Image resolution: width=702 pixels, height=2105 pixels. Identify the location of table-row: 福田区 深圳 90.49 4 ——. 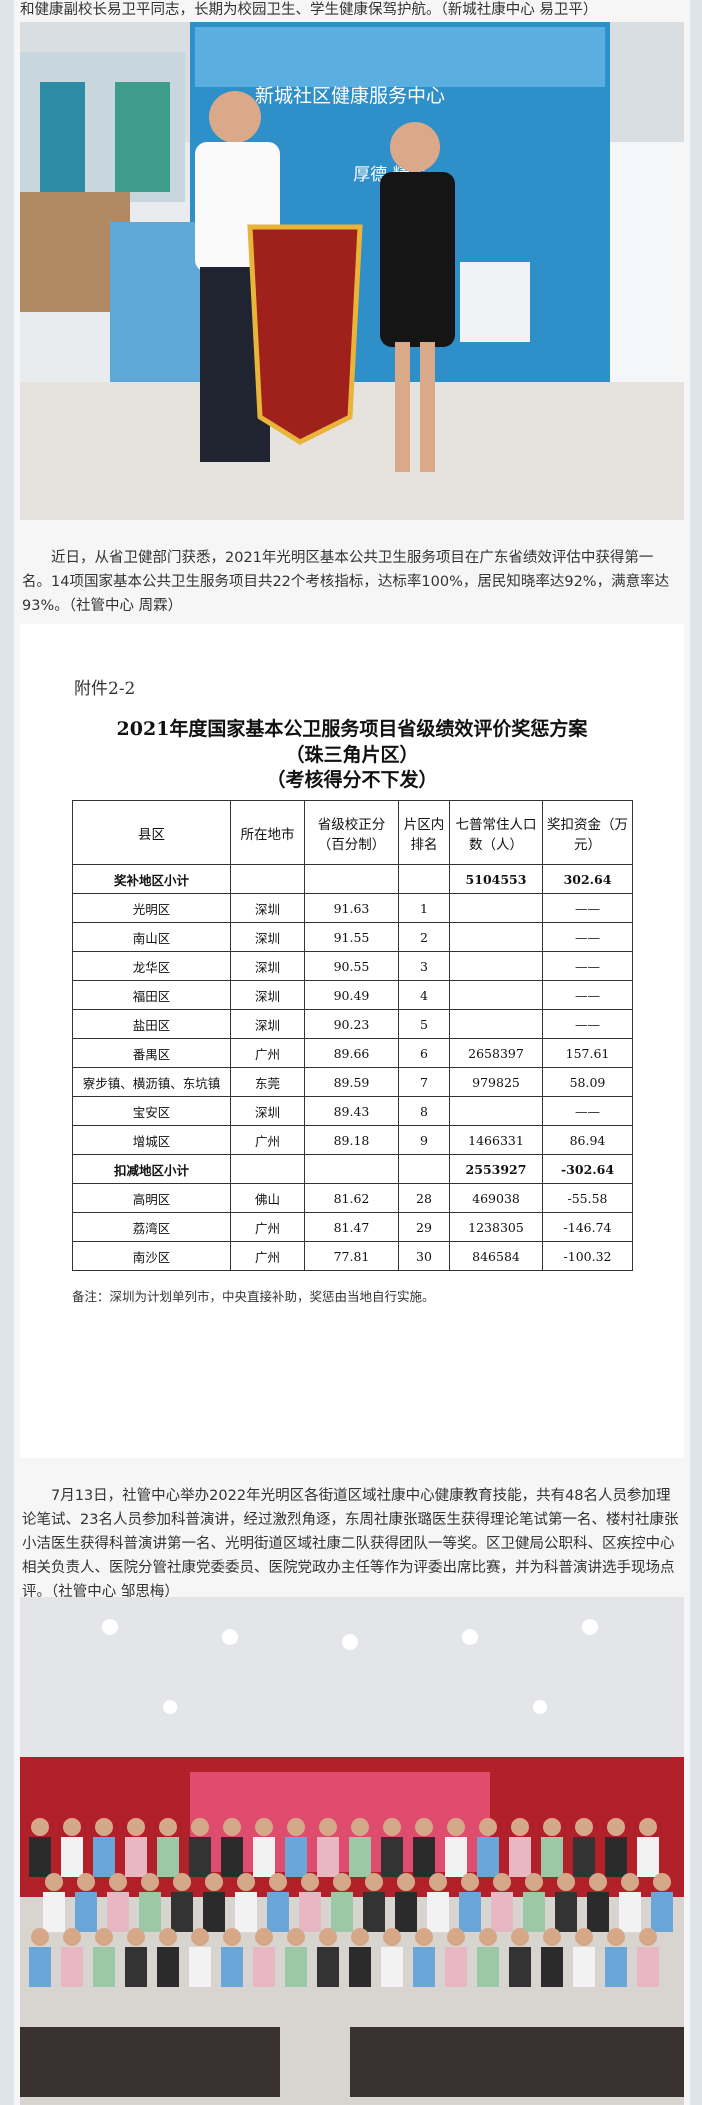
(352, 995).